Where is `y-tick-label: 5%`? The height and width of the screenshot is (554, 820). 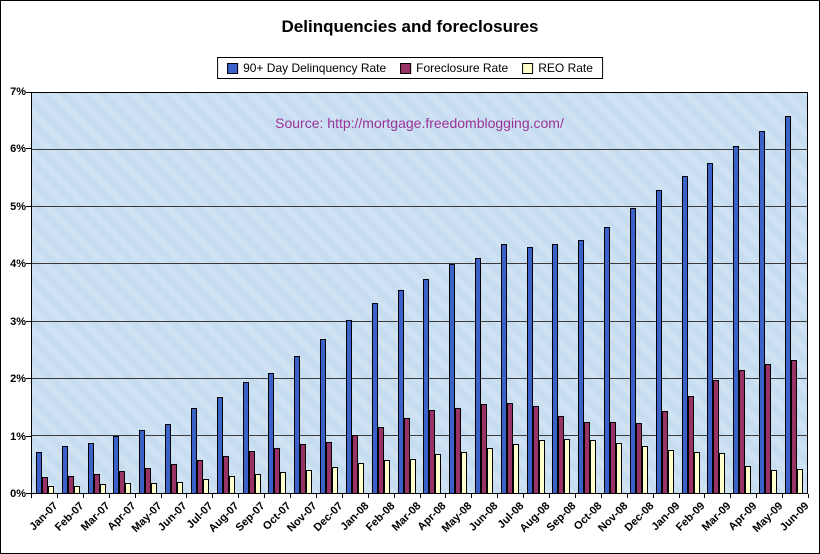 y-tick-label: 5% is located at coordinates (18, 206).